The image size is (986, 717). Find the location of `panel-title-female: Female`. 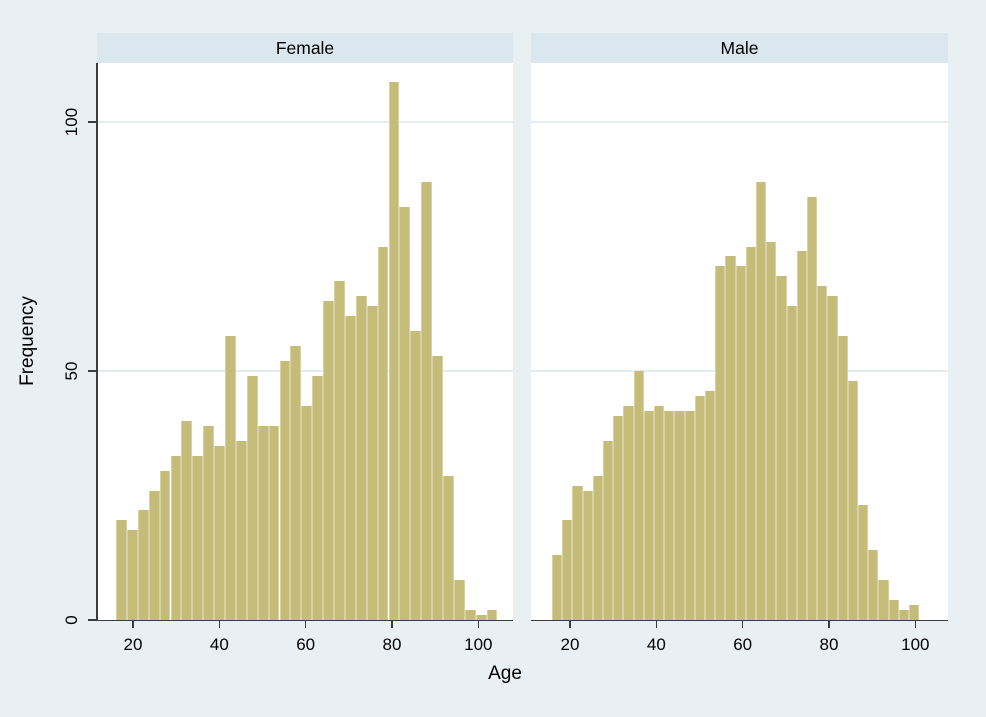

panel-title-female: Female is located at coordinates (305, 47).